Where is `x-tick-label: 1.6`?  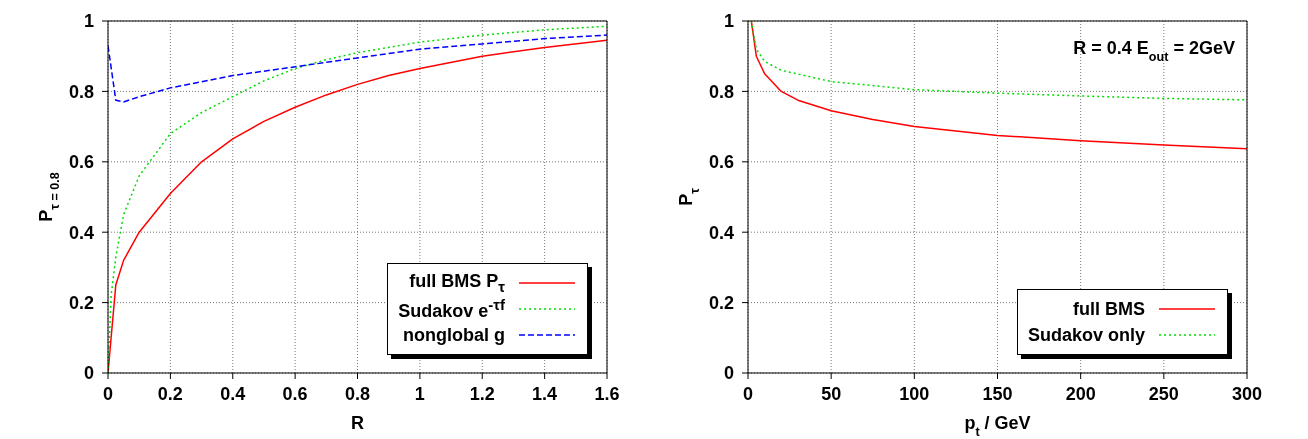
x-tick-label: 1.6 is located at coordinates (607, 393).